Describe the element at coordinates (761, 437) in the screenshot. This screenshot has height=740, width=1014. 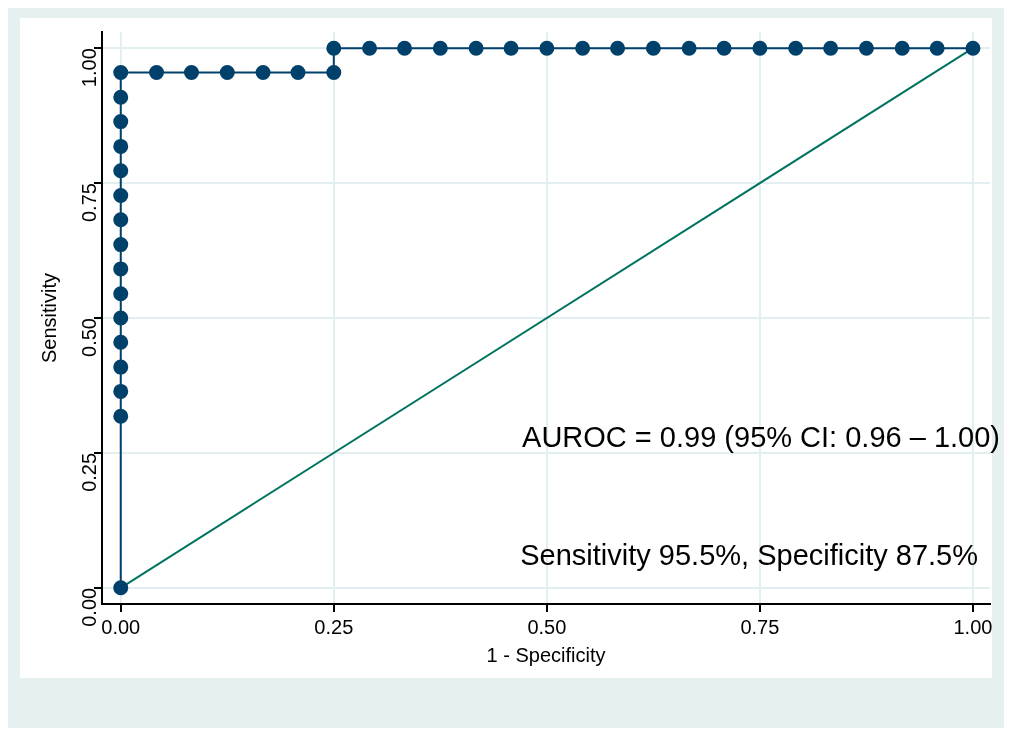
I see `annotation: AUROC = 0.99 (95% CI: 0.96 – 1.00)` at that location.